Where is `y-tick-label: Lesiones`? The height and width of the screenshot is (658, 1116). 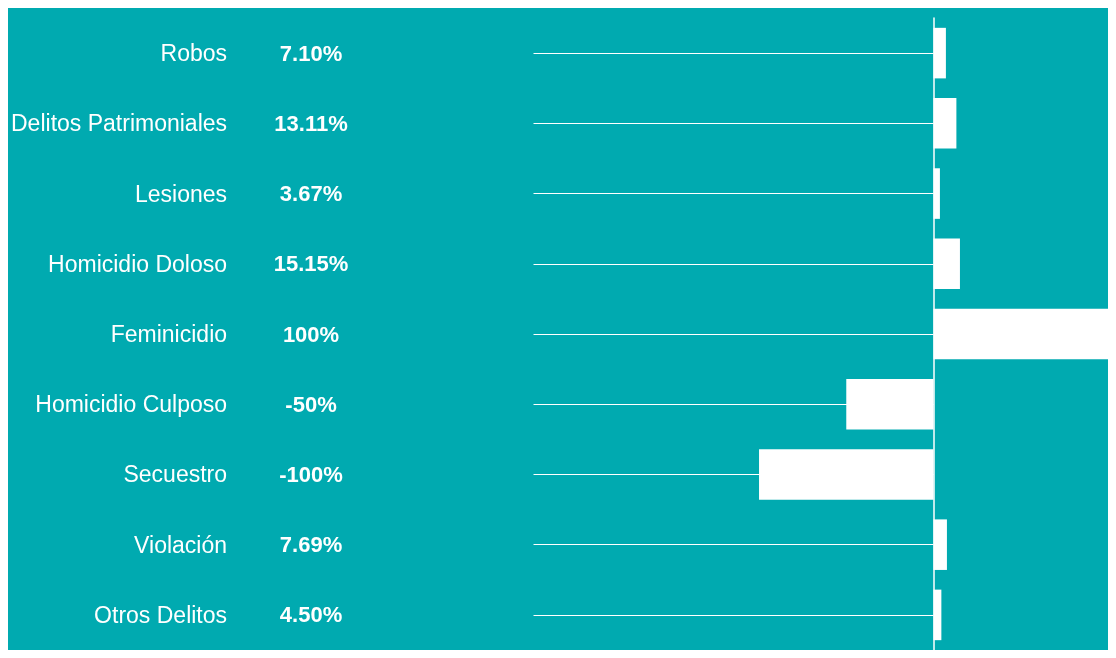
y-tick-label: Lesiones is located at coordinates (181, 193).